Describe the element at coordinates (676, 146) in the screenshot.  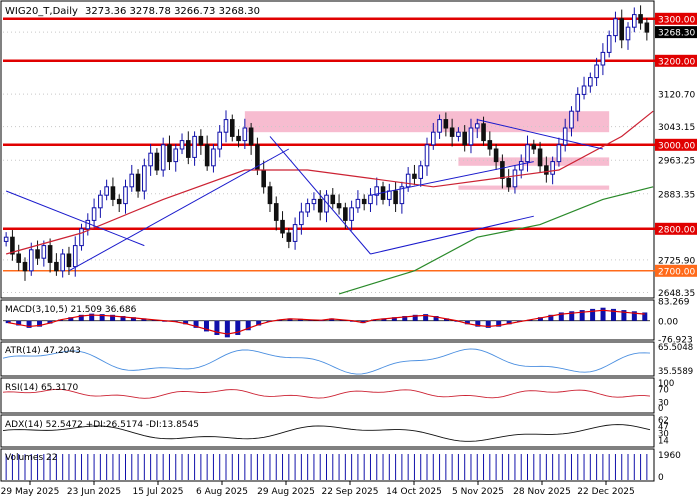
I see `price-tick-label: 3000.00` at that location.